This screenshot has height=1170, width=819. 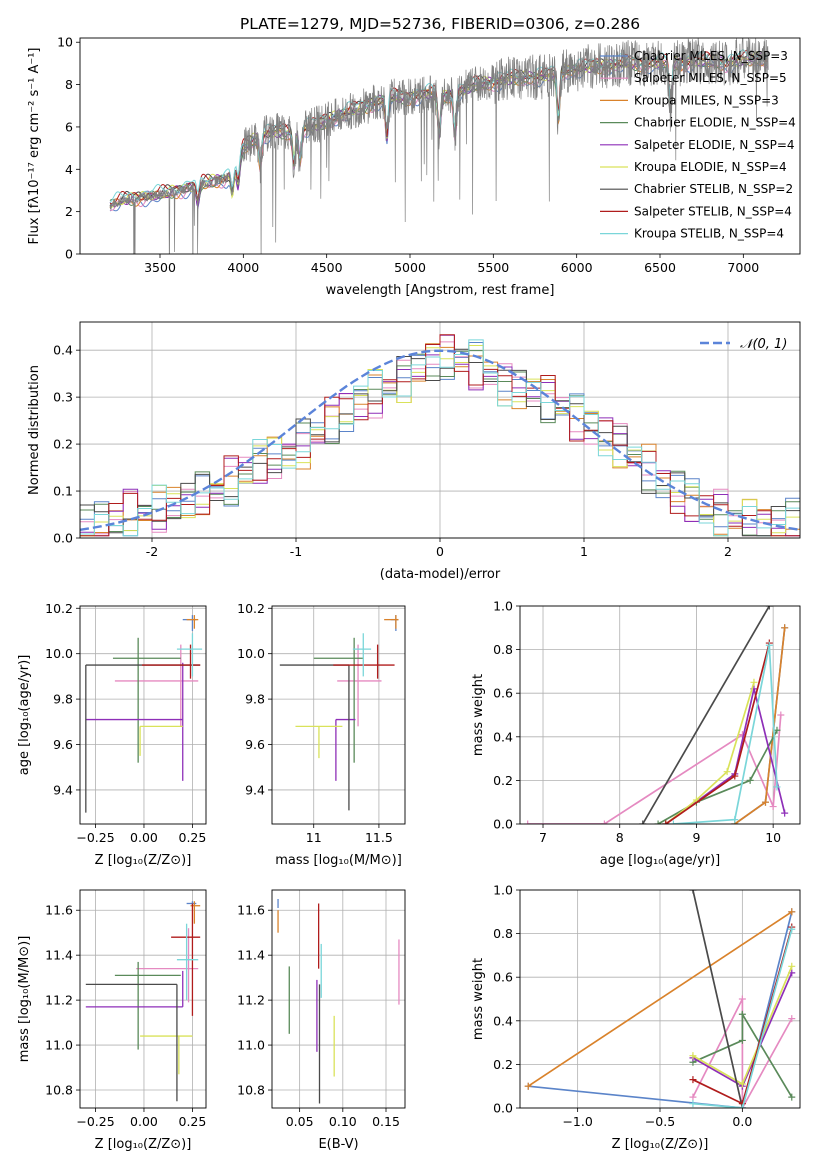 What do you see at coordinates (743, 344) in the screenshot?
I see `legend-residuals: 𝒩(0, 1)` at bounding box center [743, 344].